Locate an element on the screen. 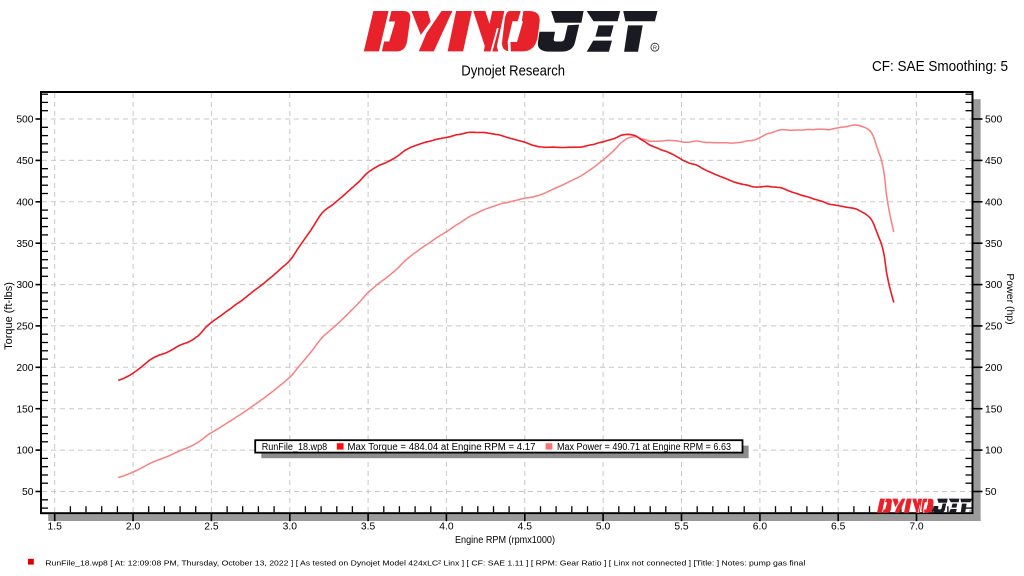 The width and height of the screenshot is (1024, 576). svg-text: 7.0 is located at coordinates (916, 527).